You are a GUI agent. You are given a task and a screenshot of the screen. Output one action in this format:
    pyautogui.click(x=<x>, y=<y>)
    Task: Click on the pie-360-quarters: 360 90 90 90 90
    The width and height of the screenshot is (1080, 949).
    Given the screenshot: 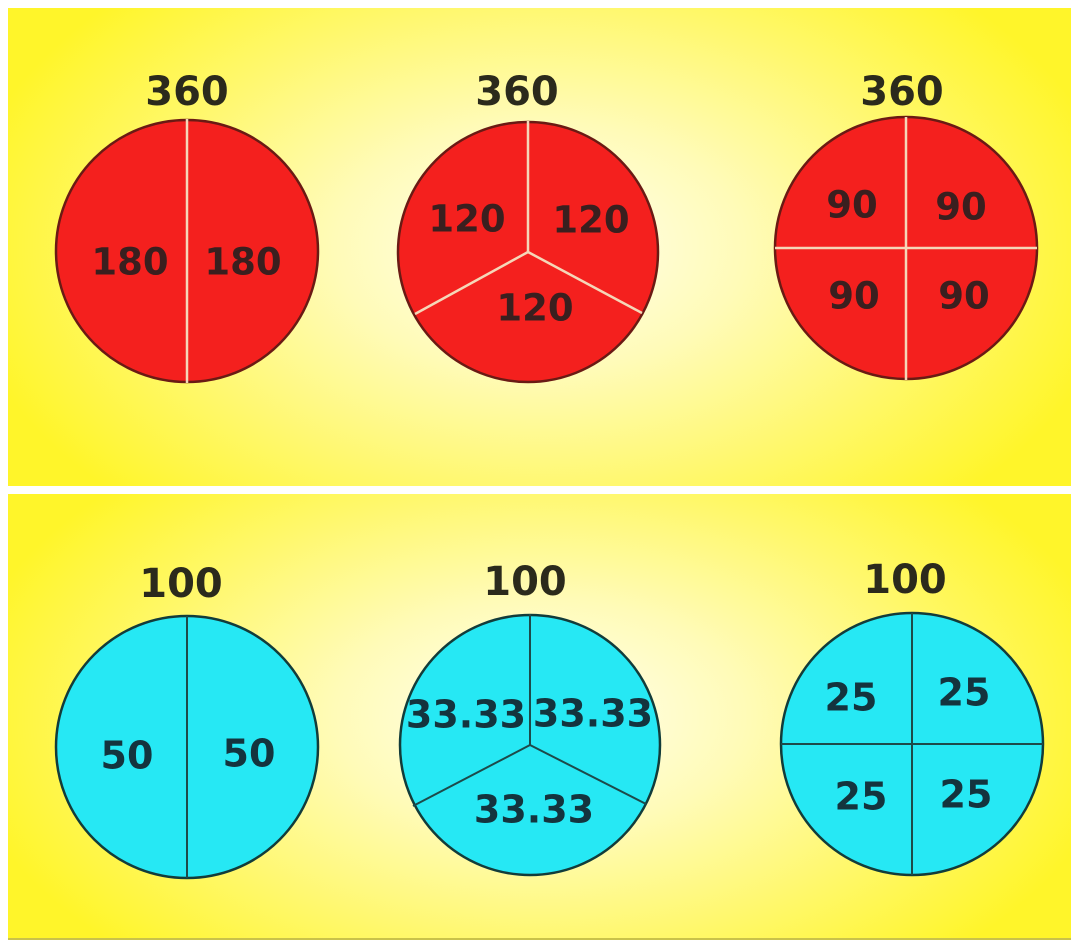 What is the action you would take?
    pyautogui.click(x=906, y=225)
    